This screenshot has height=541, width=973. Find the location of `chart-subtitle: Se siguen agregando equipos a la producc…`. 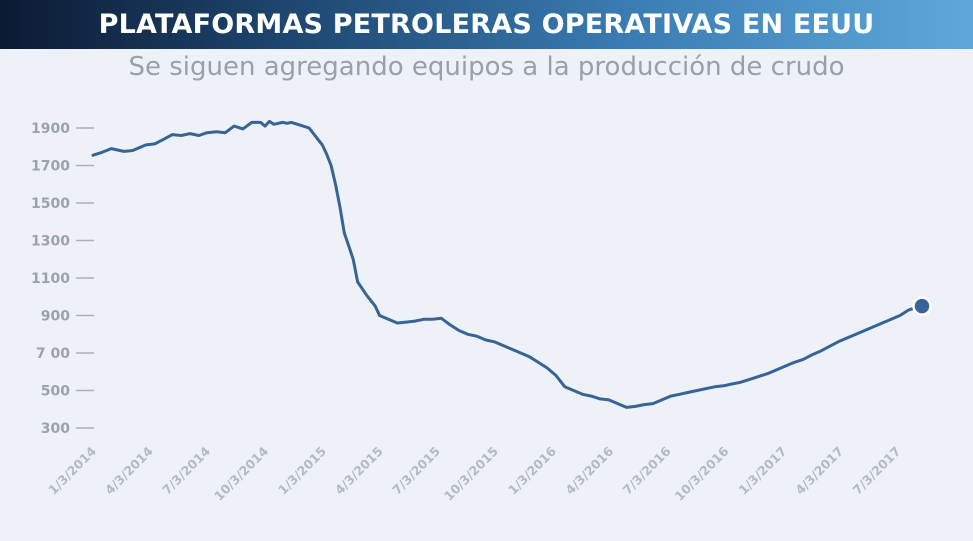

chart-subtitle: Se siguen agregando equipos a la producc… is located at coordinates (486, 67).